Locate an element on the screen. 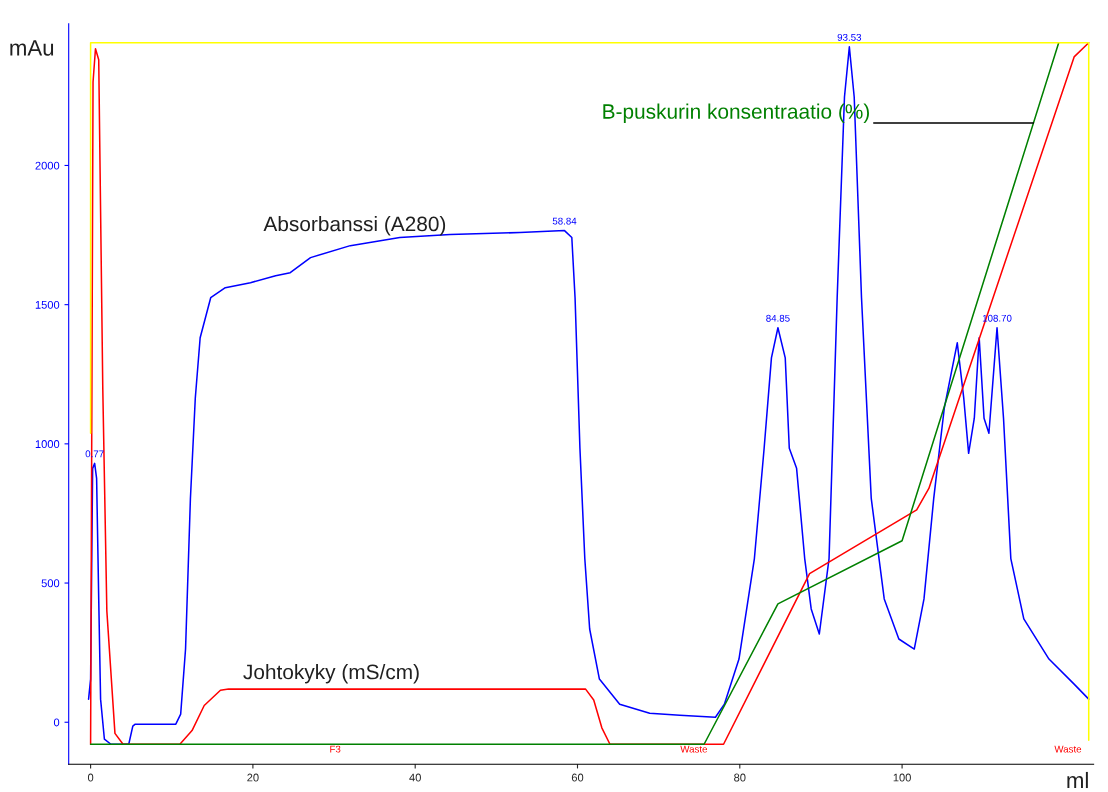 Image resolution: width=1108 pixels, height=792 pixels. x-tick-label: 0 is located at coordinates (90, 777).